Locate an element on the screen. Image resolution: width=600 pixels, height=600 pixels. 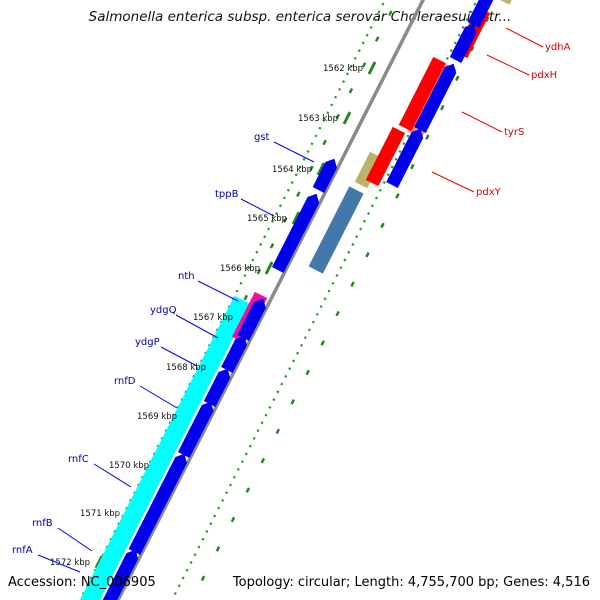
forward-gene-ydgP is located at coordinates (234, 354).